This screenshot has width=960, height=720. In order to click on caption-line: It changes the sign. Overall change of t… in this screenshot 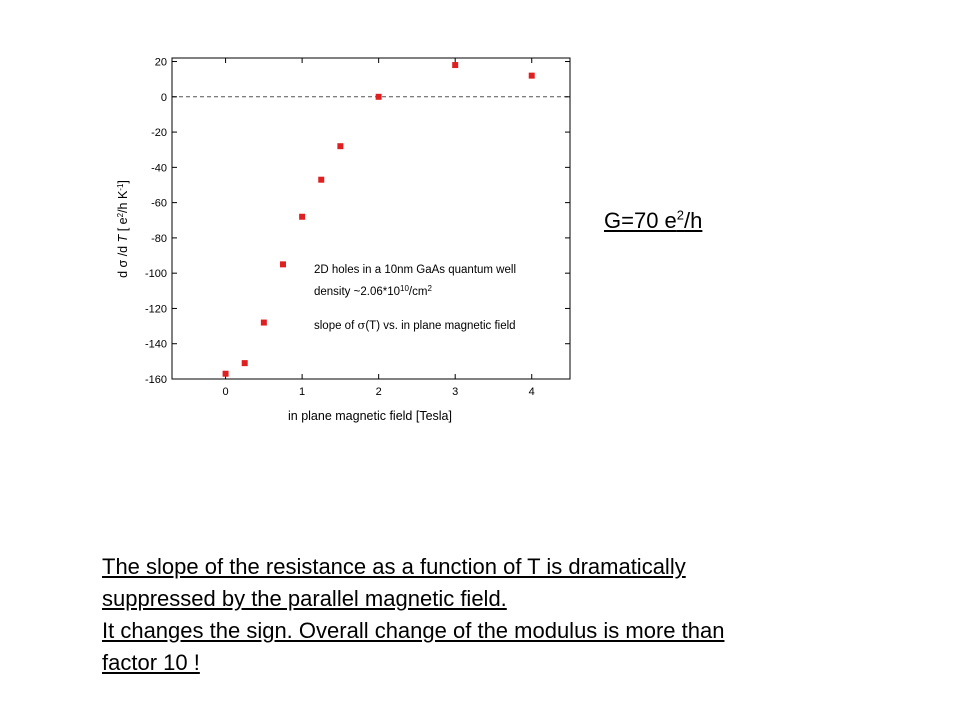, I will do `click(413, 630)`.